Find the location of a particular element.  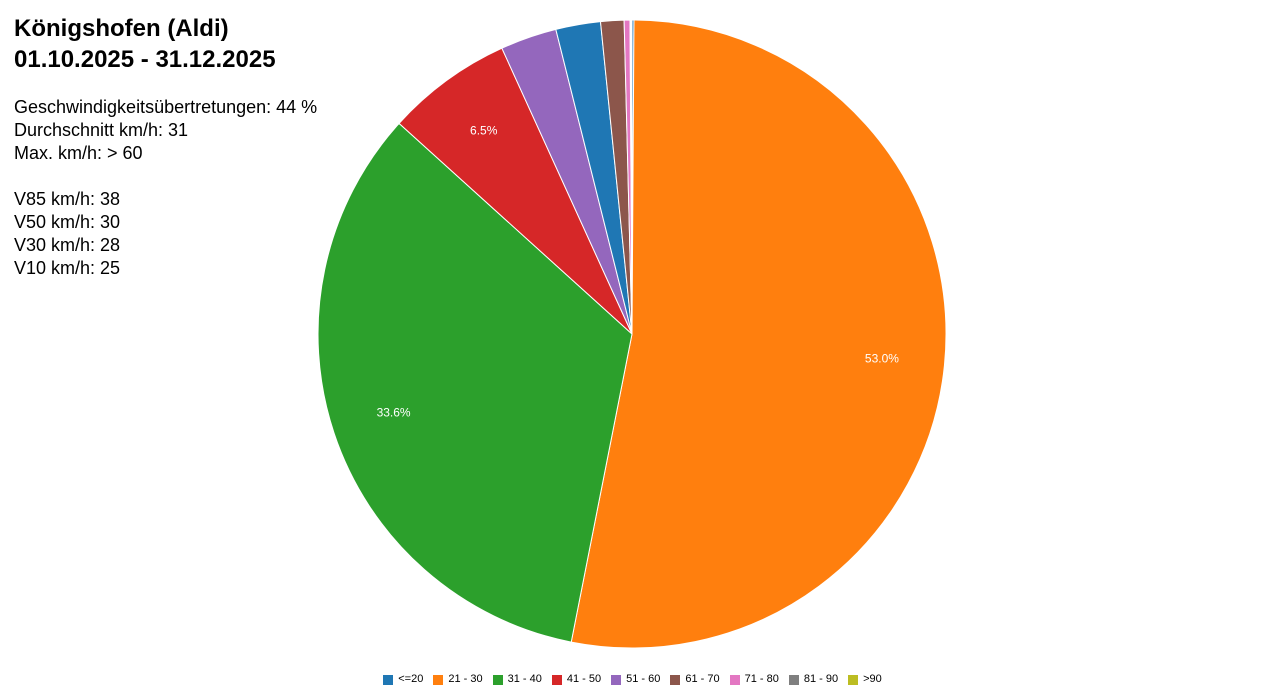

stat-max: Max. km/h: > 60 is located at coordinates (78, 153).